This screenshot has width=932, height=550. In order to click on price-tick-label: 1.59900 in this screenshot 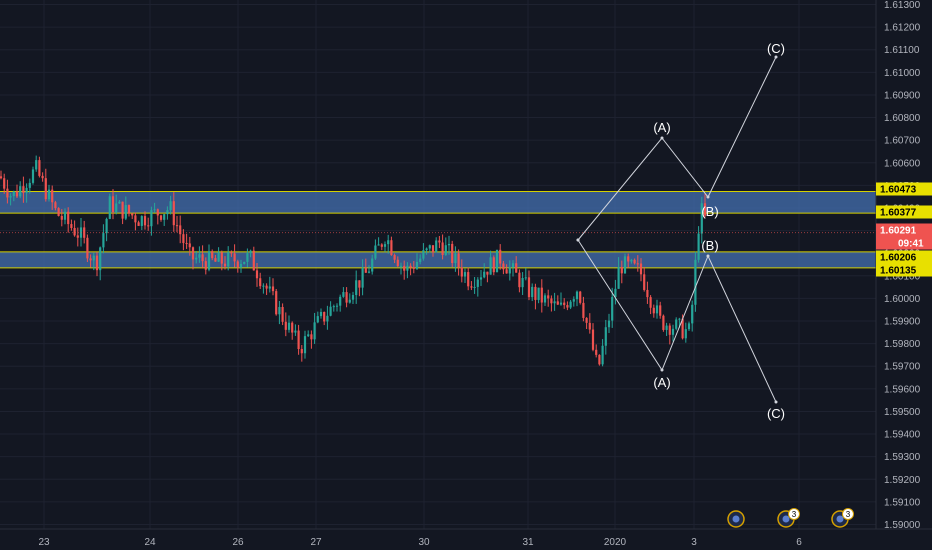, I will do `click(902, 322)`.